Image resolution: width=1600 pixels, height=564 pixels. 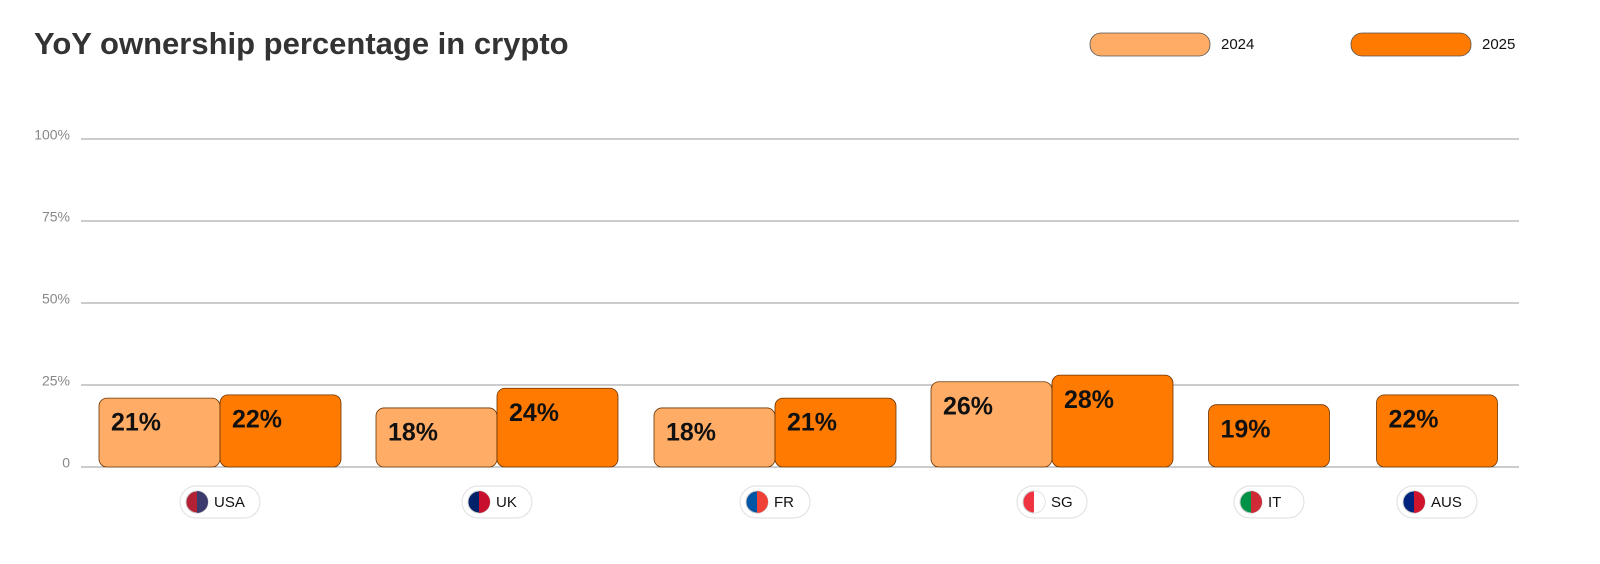 What do you see at coordinates (1446, 502) in the screenshot?
I see `x-tick-label: AUS` at bounding box center [1446, 502].